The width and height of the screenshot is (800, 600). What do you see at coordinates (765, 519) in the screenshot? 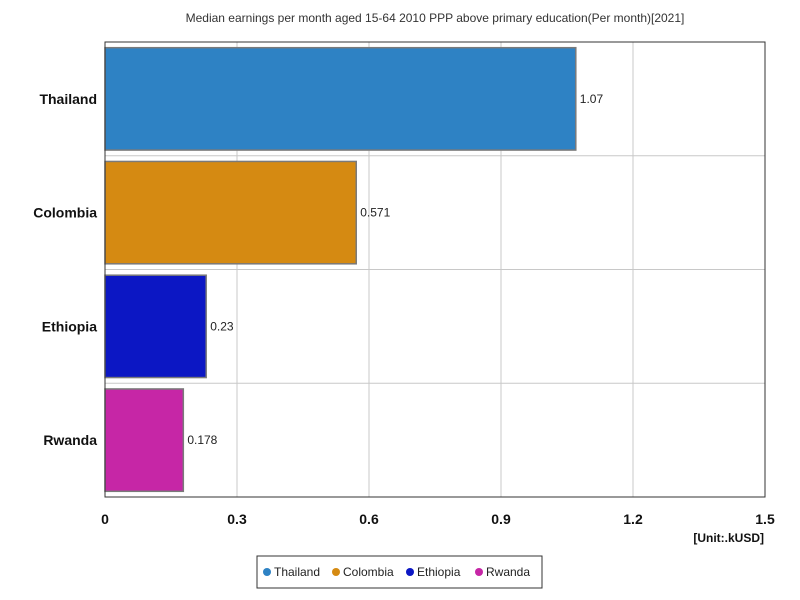
I see `x-tick-label: 1.5` at bounding box center [765, 519].